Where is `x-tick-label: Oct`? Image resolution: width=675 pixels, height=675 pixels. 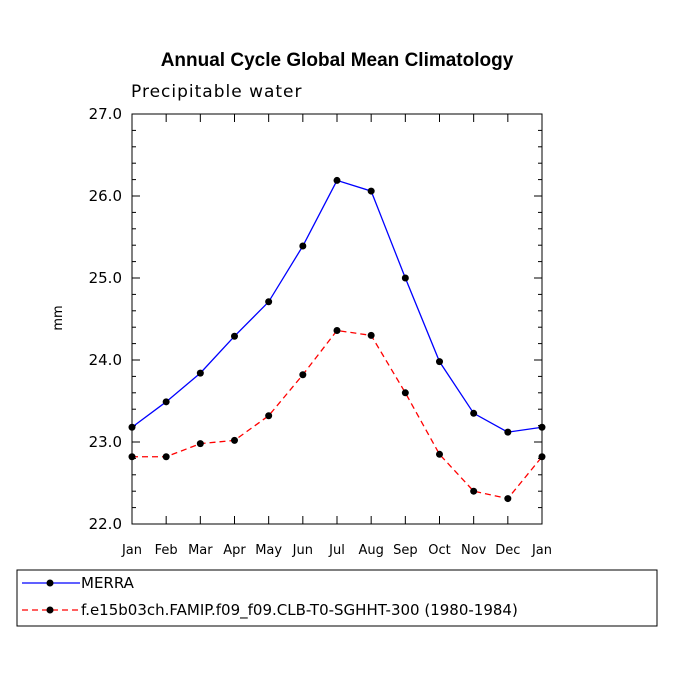 x-tick-label: Oct is located at coordinates (439, 550).